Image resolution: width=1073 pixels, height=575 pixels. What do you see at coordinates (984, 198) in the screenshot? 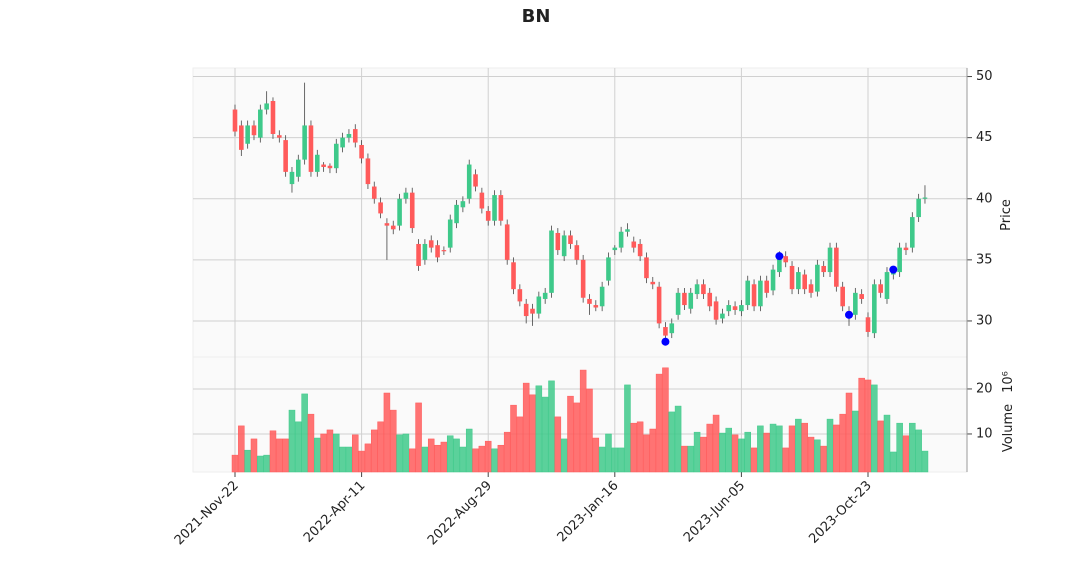
I see `y-tick-label: 40` at bounding box center [984, 198].